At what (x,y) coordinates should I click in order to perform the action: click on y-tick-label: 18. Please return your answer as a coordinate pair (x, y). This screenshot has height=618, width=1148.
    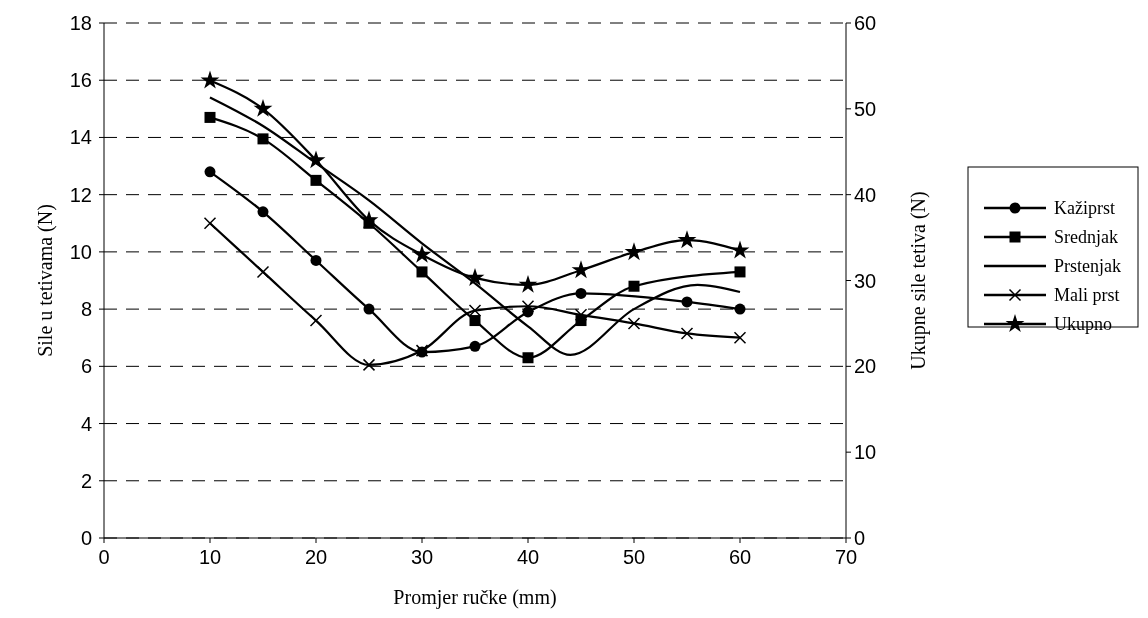
    Looking at the image, I should click on (80, 23).